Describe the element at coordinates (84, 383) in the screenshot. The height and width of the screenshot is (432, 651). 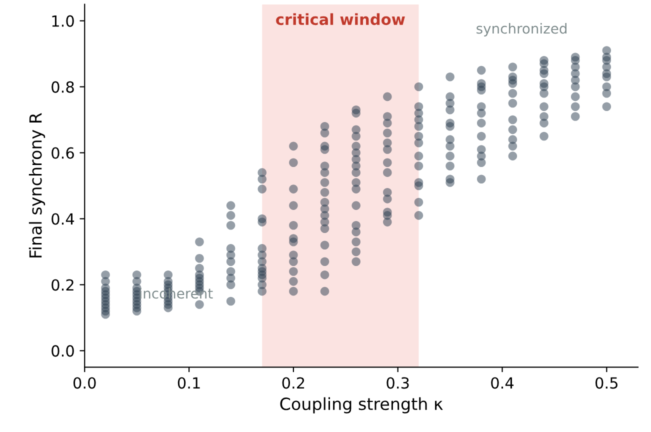
I see `x-tick-label: 0.0` at that location.